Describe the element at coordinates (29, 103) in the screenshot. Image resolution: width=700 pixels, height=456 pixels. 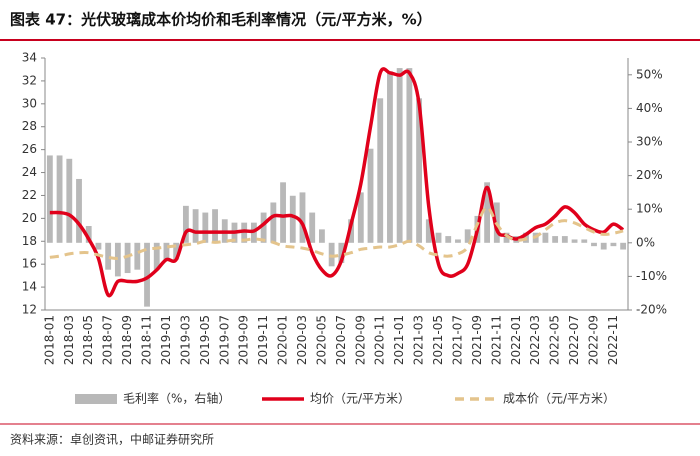
I see `y-tick-label: 30` at that location.